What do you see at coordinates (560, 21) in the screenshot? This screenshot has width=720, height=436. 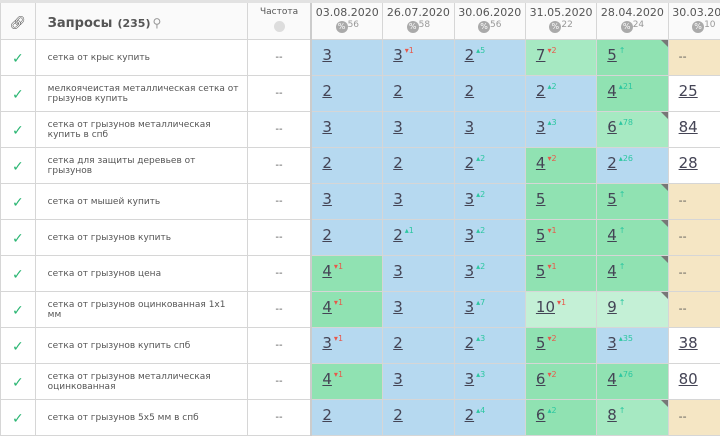 I see `date-column-header: 31.05.2020%22` at bounding box center [560, 21].